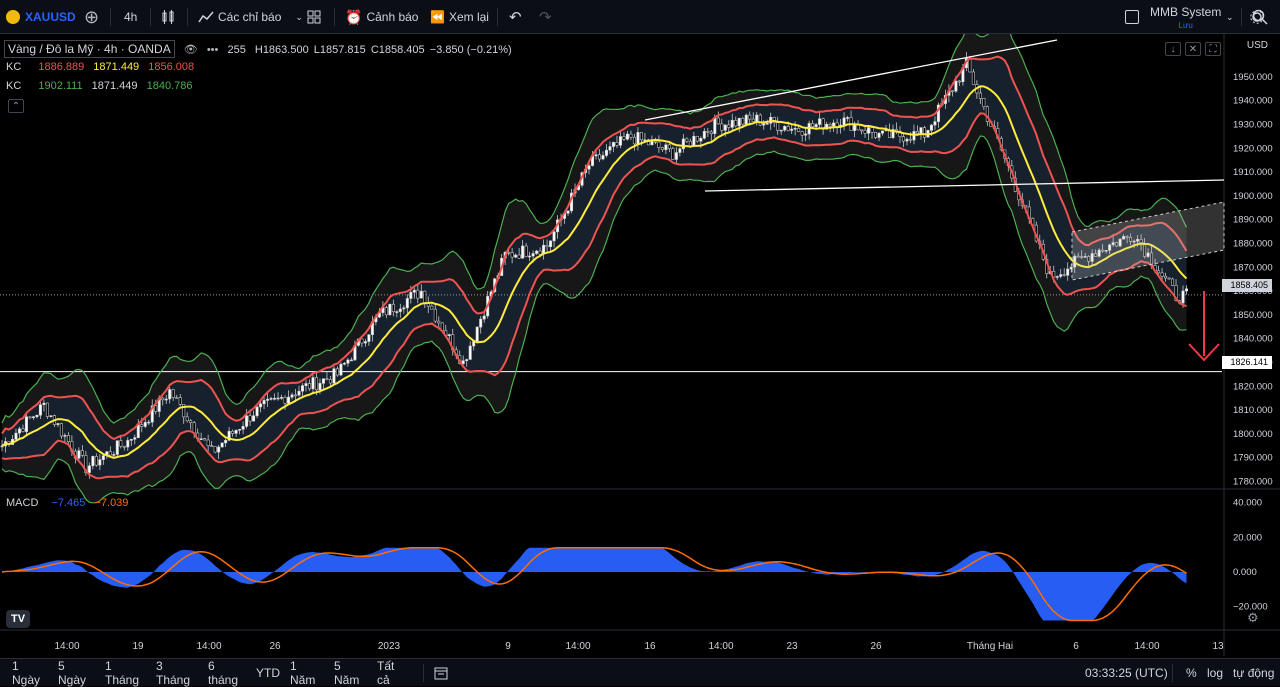 The image size is (1280, 687). What do you see at coordinates (250, 17) in the screenshot?
I see `indicators-button: Các chỉ báo ⌄` at bounding box center [250, 17].